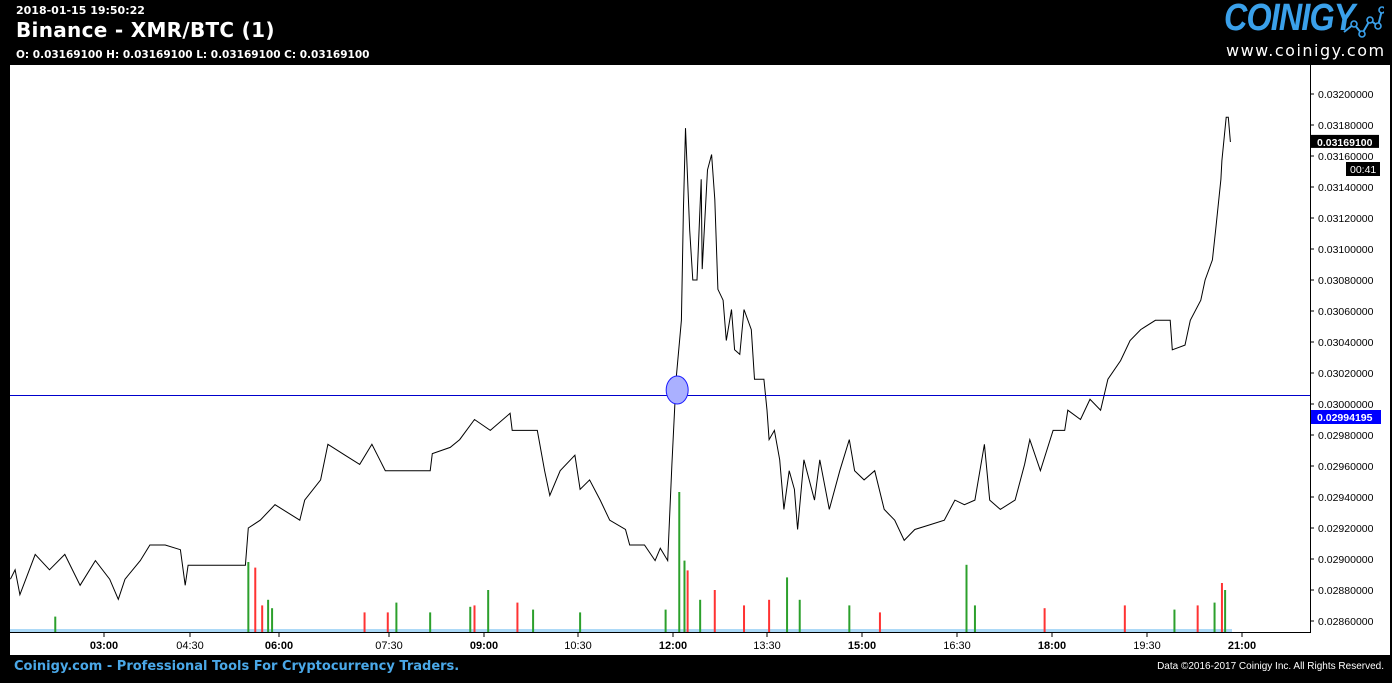 Image resolution: width=1392 pixels, height=683 pixels. Describe the element at coordinates (1346, 95) in the screenshot. I see `price-tick-label: 0.03200000` at that location.